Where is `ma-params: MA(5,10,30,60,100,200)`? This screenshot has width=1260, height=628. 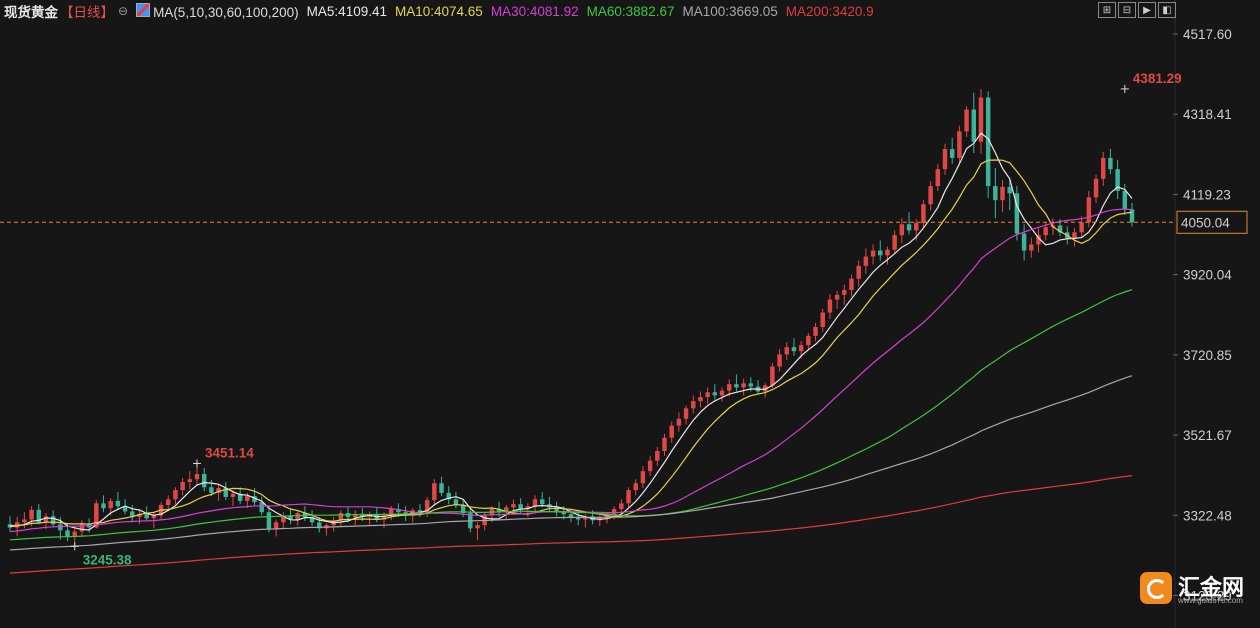
ma-params: MA(5,10,30,60,100,200) is located at coordinates (226, 12).